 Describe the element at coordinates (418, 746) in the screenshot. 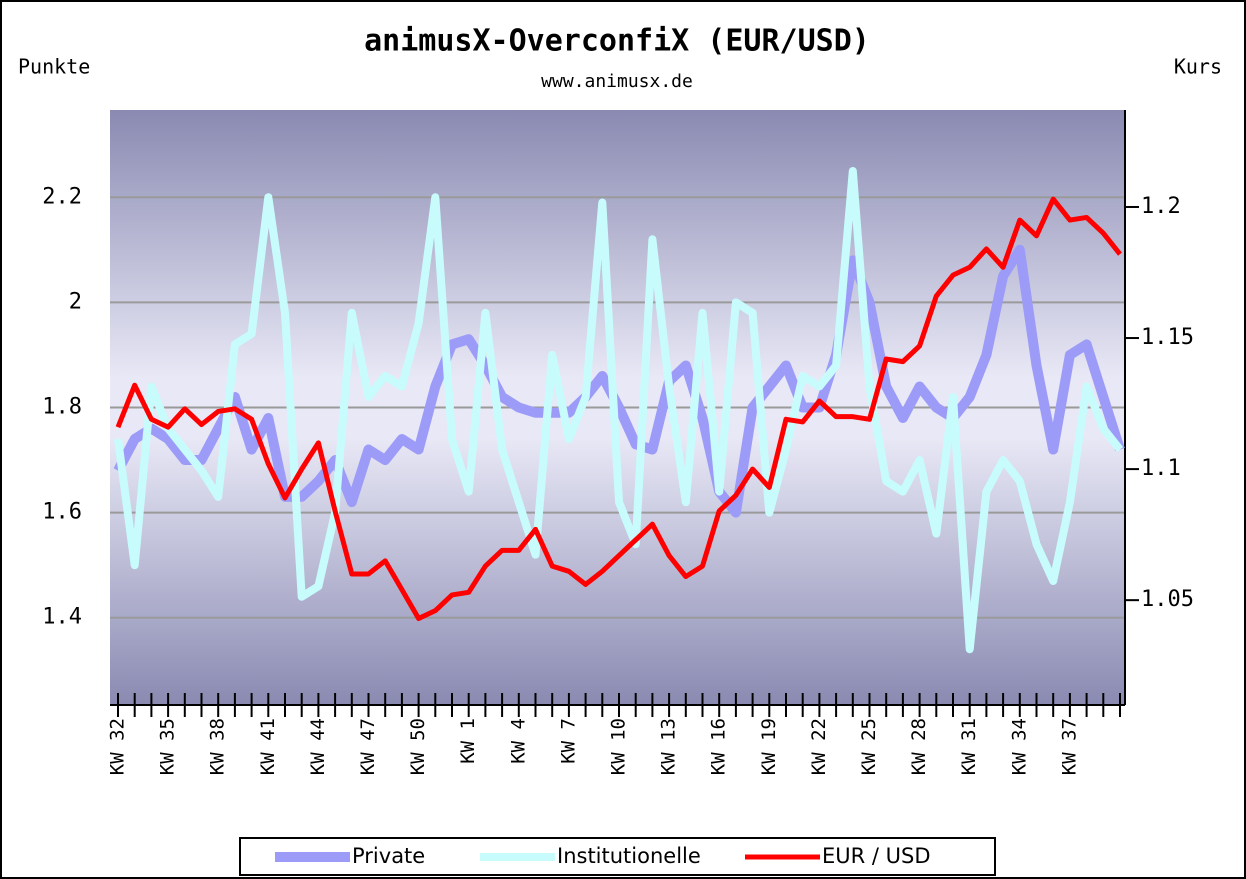

I see `x-tick-label: KW 50` at that location.